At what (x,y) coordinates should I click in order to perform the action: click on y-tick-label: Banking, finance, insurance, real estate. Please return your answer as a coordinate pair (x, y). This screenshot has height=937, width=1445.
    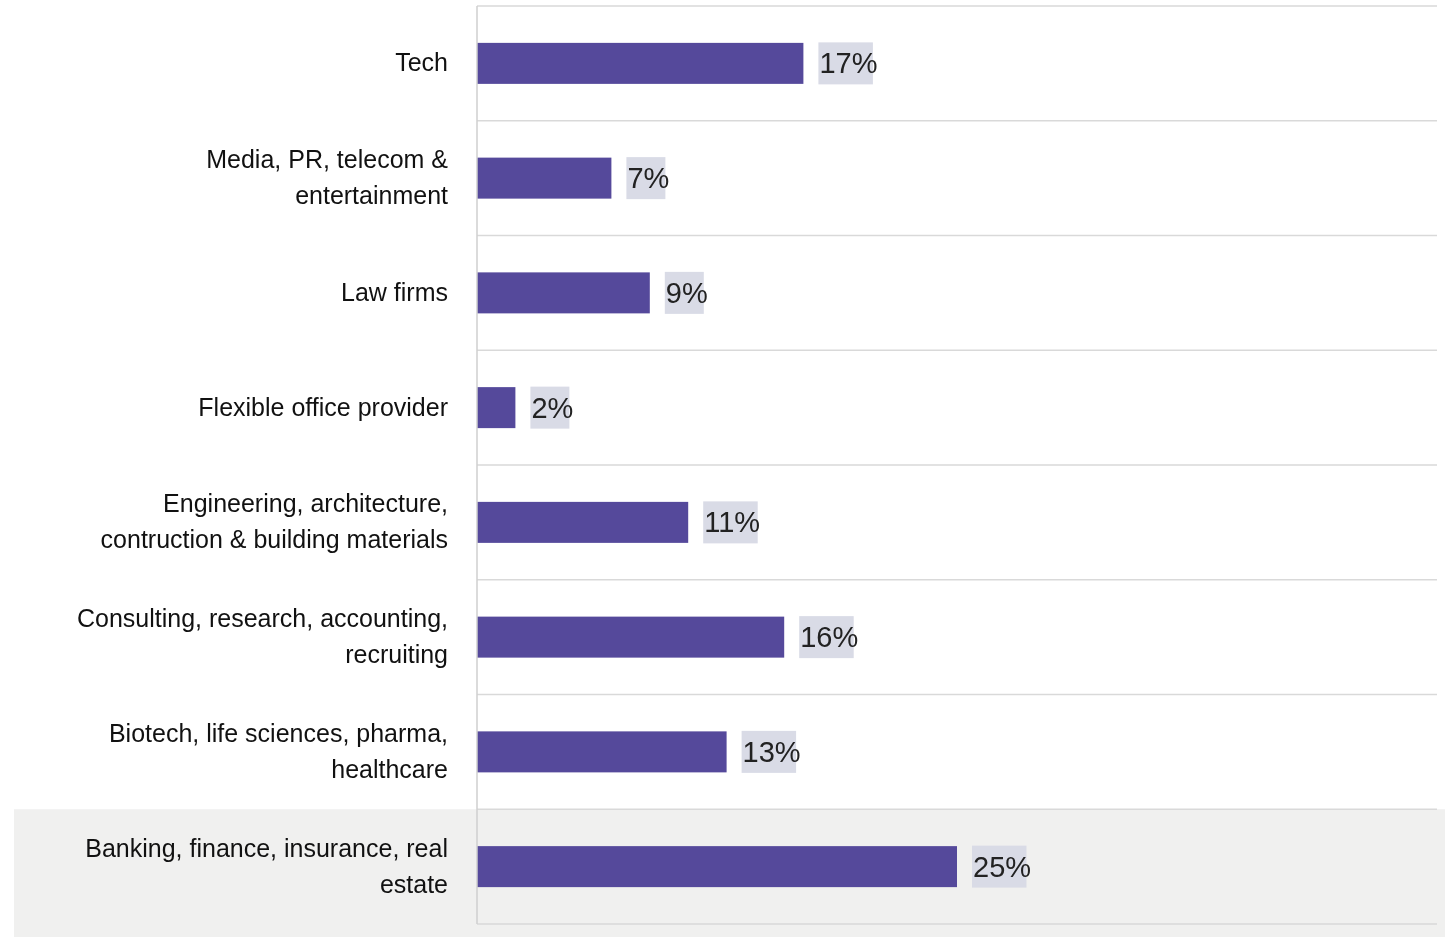
    Looking at the image, I should click on (266, 865).